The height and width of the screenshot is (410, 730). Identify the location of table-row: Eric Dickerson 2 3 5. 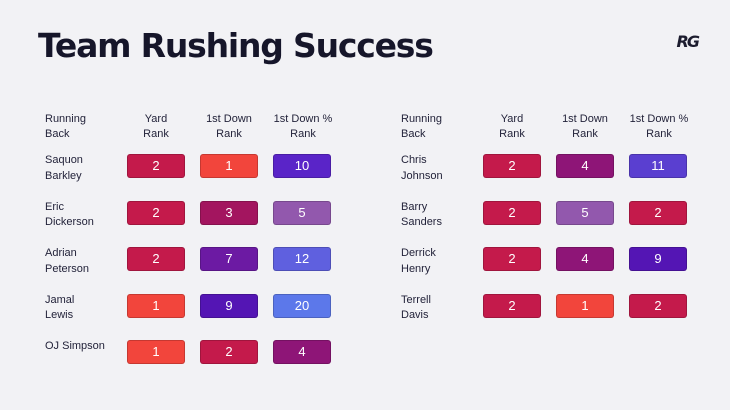
(195, 218).